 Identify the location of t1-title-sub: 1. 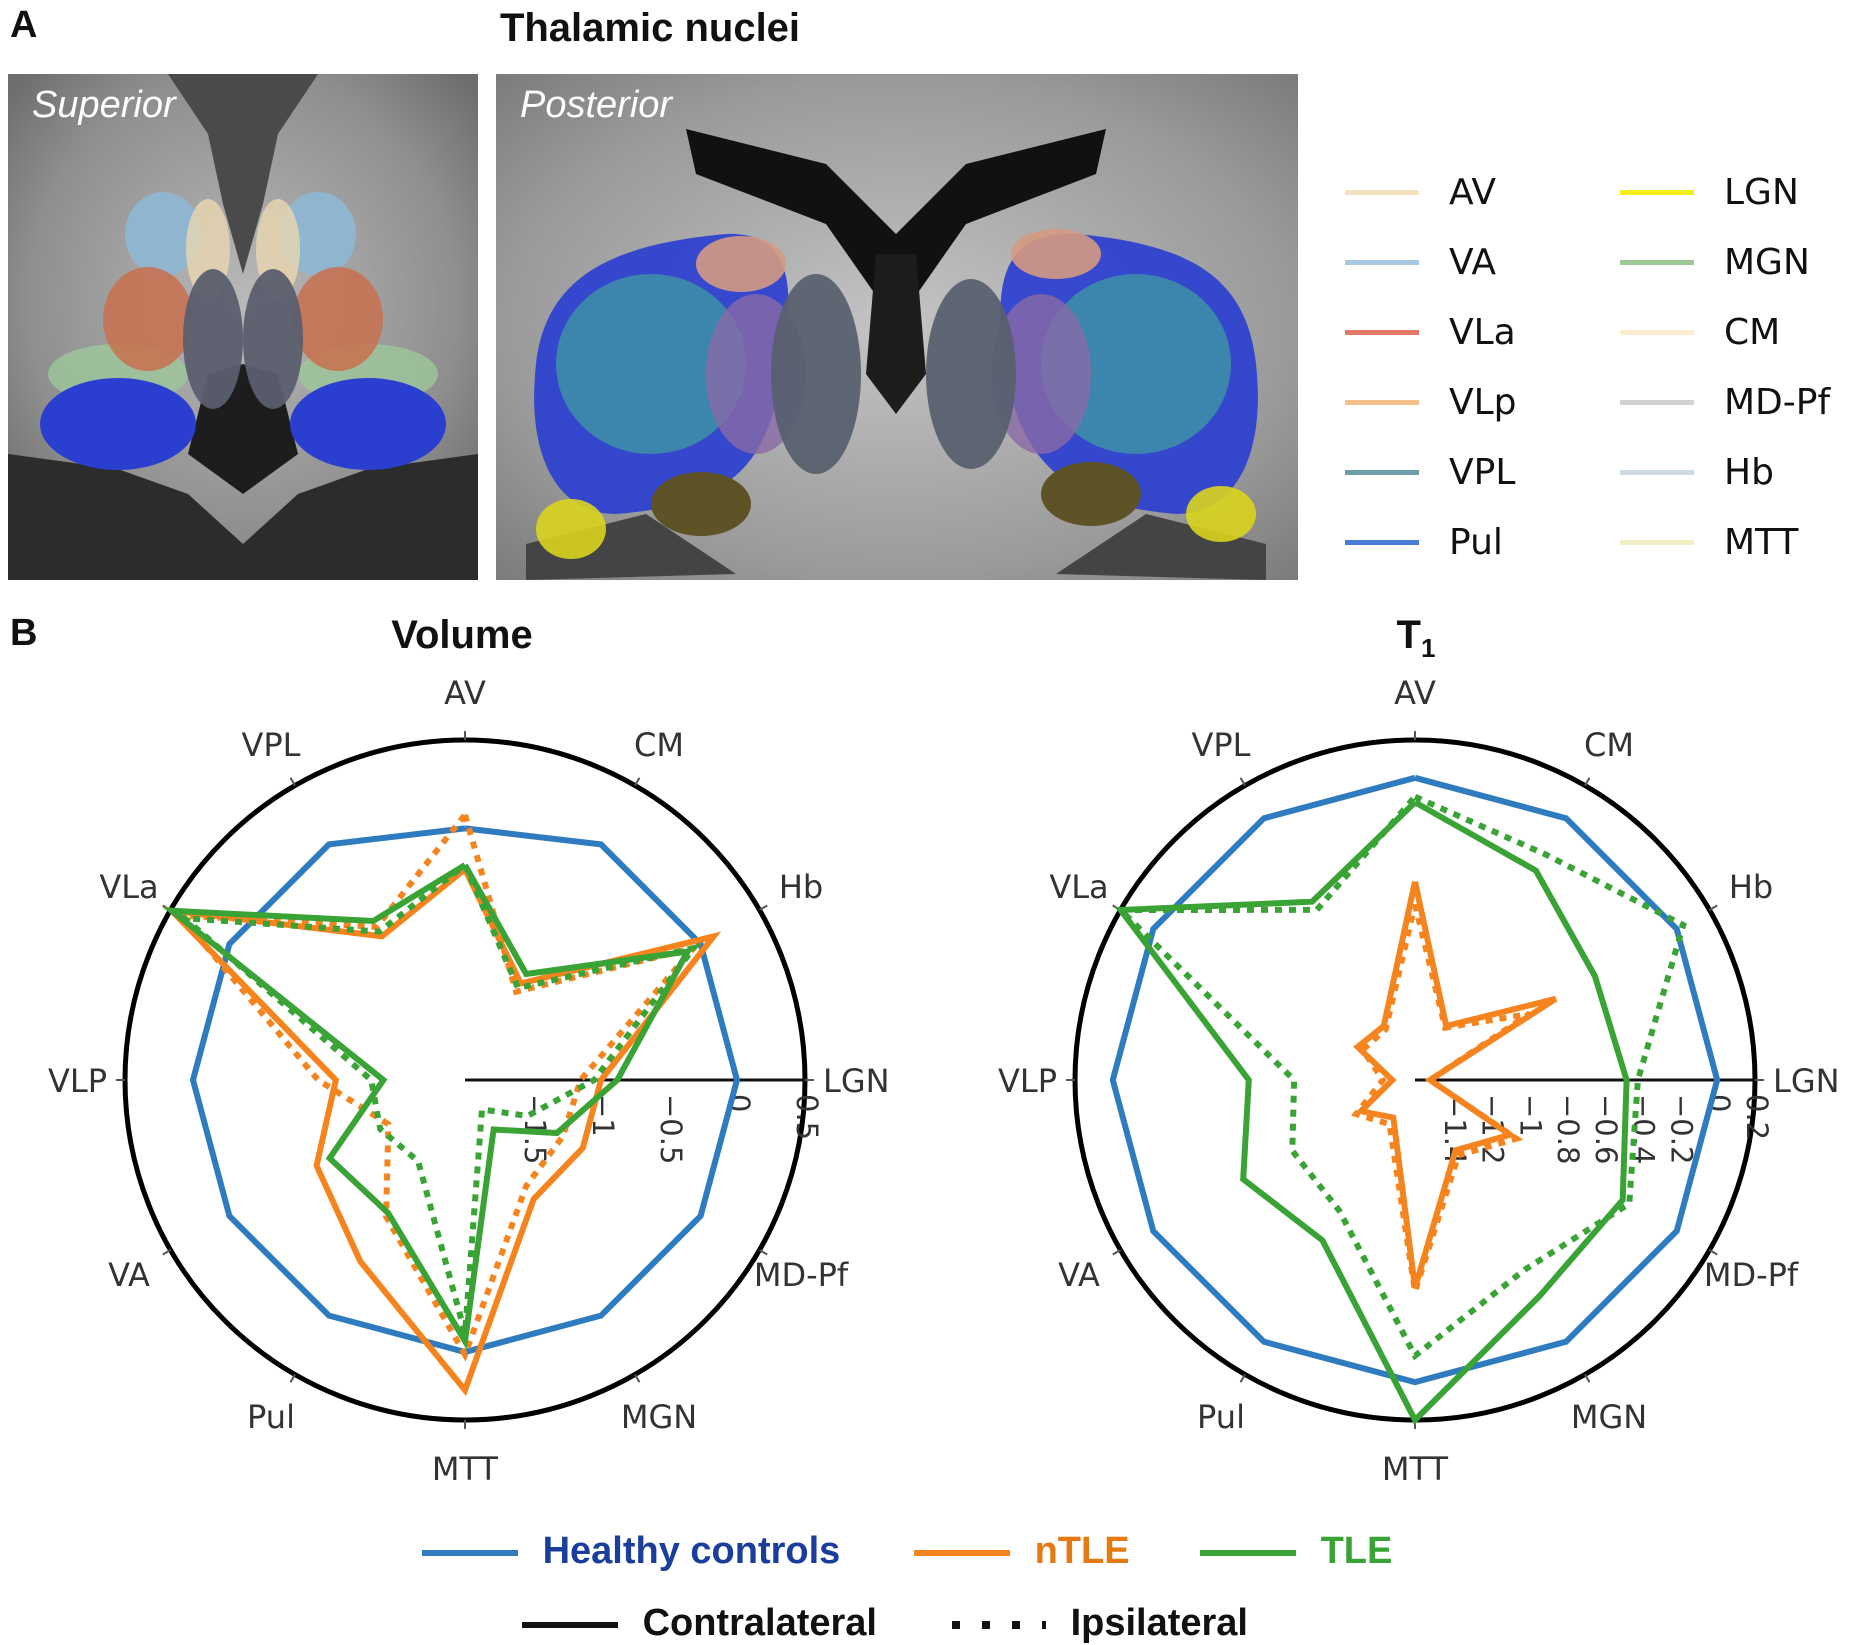
(1428, 648).